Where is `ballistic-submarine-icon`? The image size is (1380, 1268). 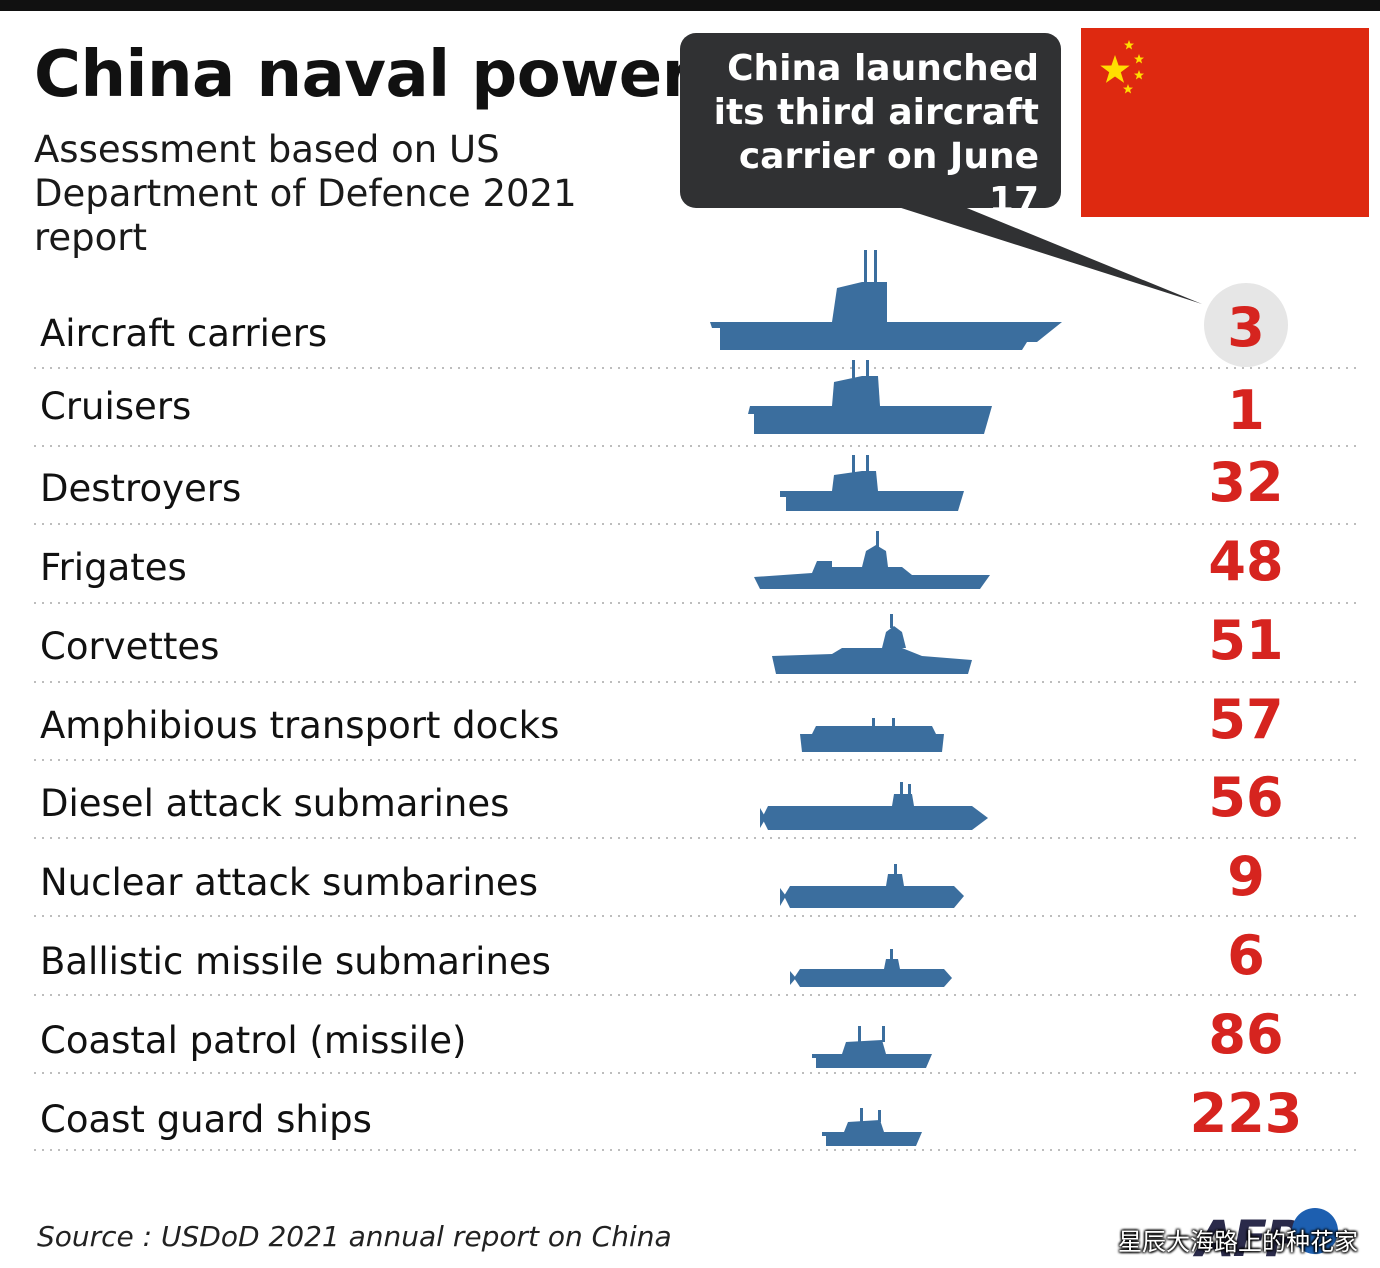
ballistic-submarine-icon is located at coordinates (871, 968).